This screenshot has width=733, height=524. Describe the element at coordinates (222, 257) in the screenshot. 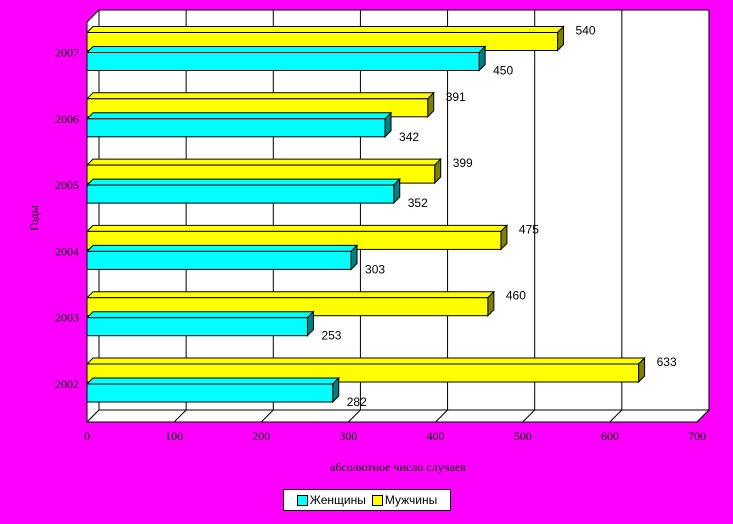

I see `bar-women-2004` at that location.